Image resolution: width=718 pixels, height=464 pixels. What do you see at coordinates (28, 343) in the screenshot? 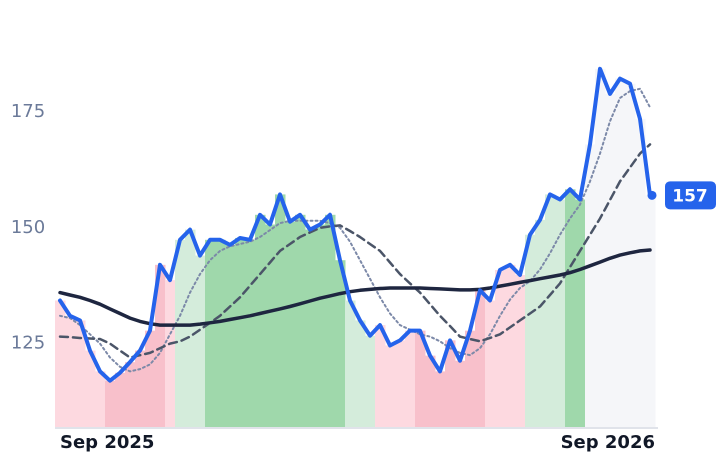
I see `y-tick-label: 125` at bounding box center [28, 343].